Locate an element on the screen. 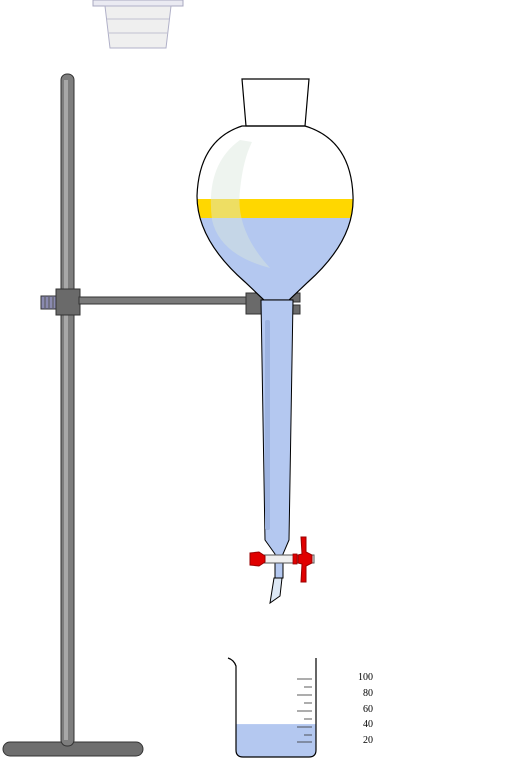 This screenshot has width=512, height=758. beaker-liquid is located at coordinates (276, 740).